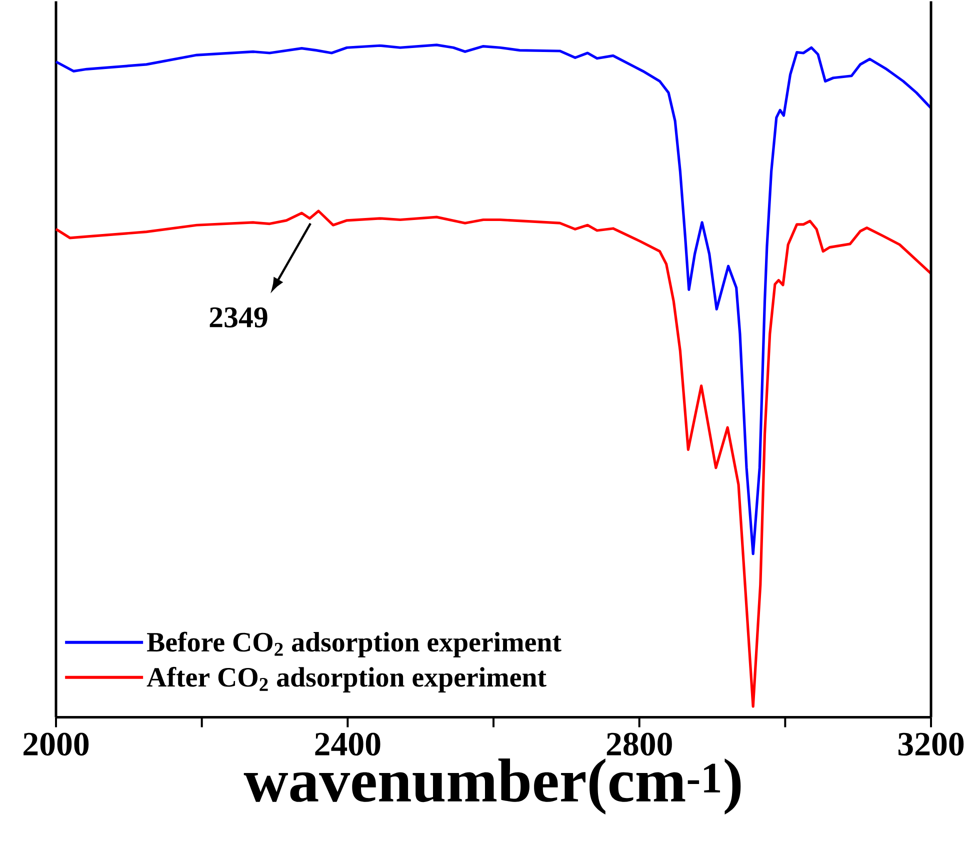 The image size is (979, 847). What do you see at coordinates (639, 744) in the screenshot?
I see `x-tick-label: 2800` at bounding box center [639, 744].